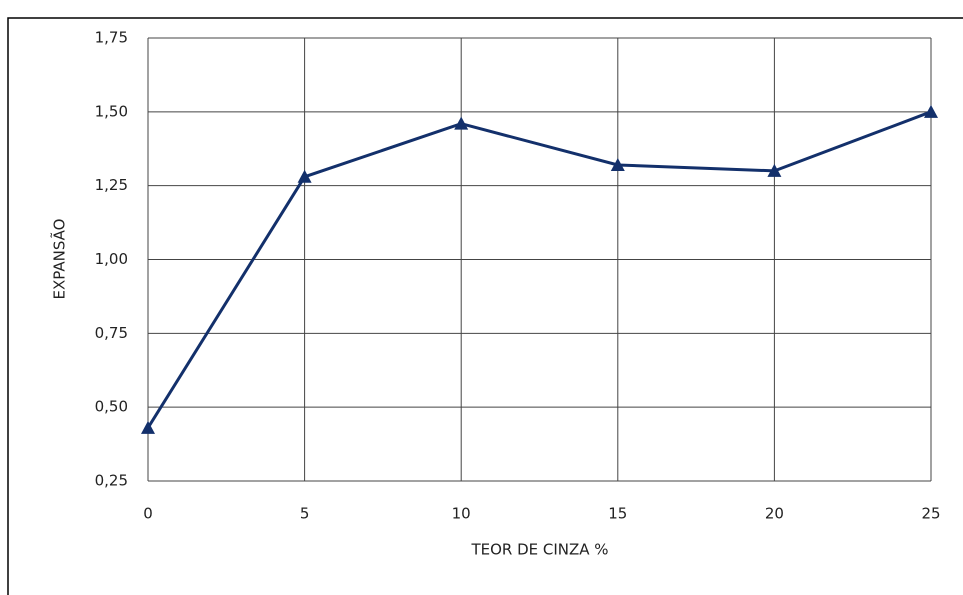  Describe the element at coordinates (111, 407) in the screenshot. I see `y-tick-label: 0,50` at that location.